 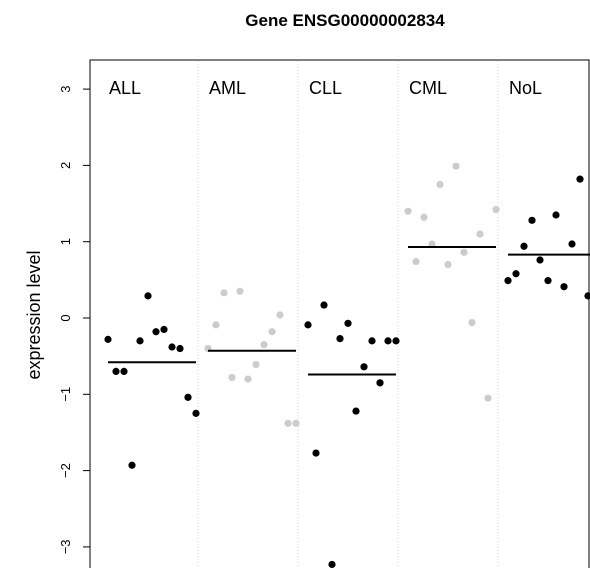 What do you see at coordinates (65, 88) in the screenshot?
I see `y-tick-label: 3` at bounding box center [65, 88].